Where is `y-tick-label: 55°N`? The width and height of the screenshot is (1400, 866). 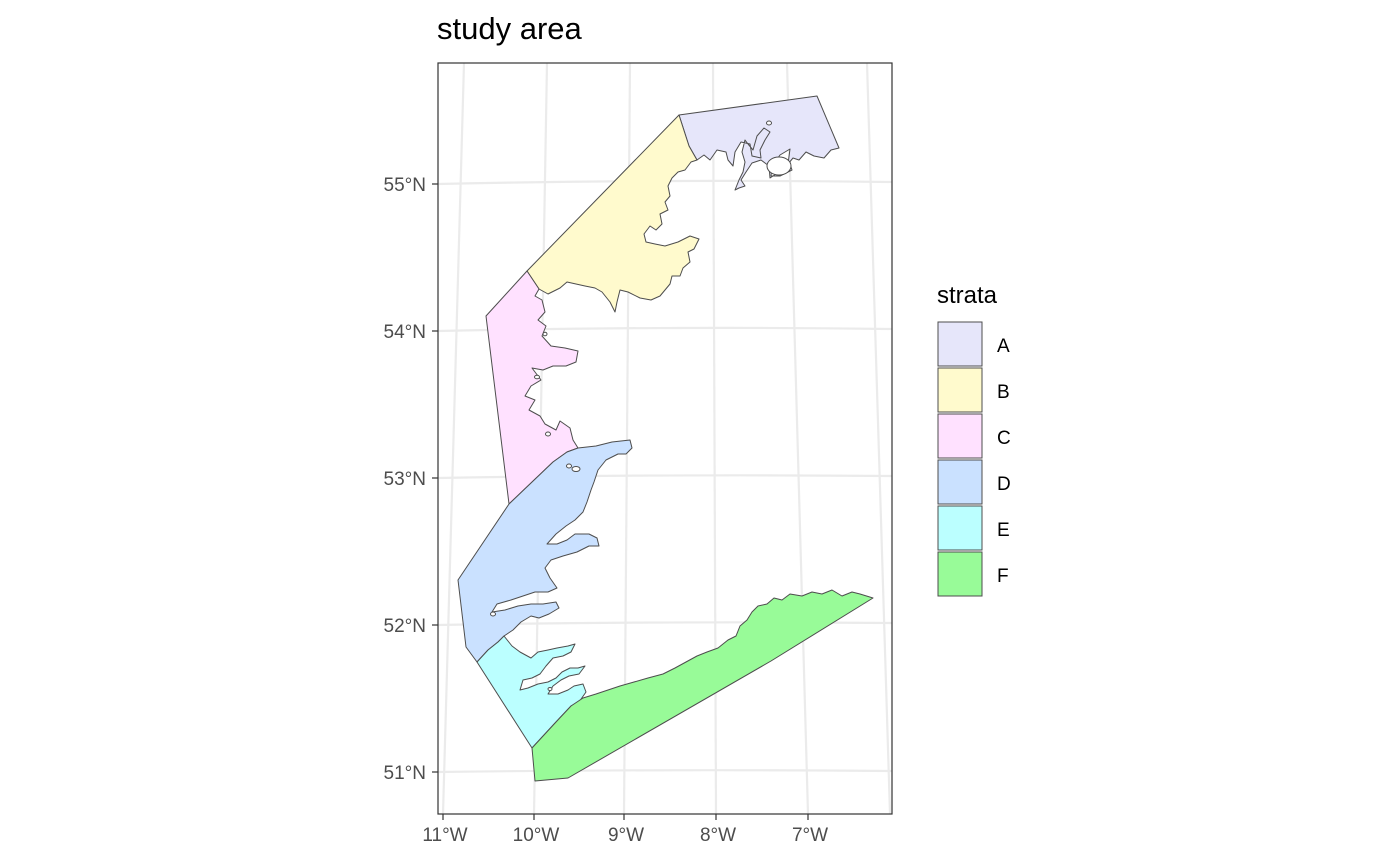
y-tick-label: 55°N is located at coordinates (405, 185).